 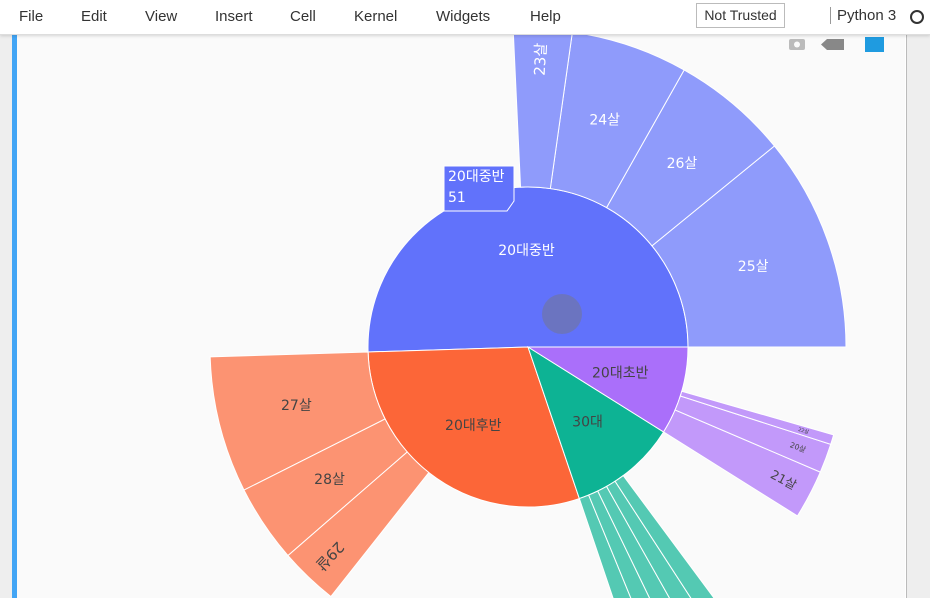 I want to click on sector-label: 25살, so click(x=753, y=267).